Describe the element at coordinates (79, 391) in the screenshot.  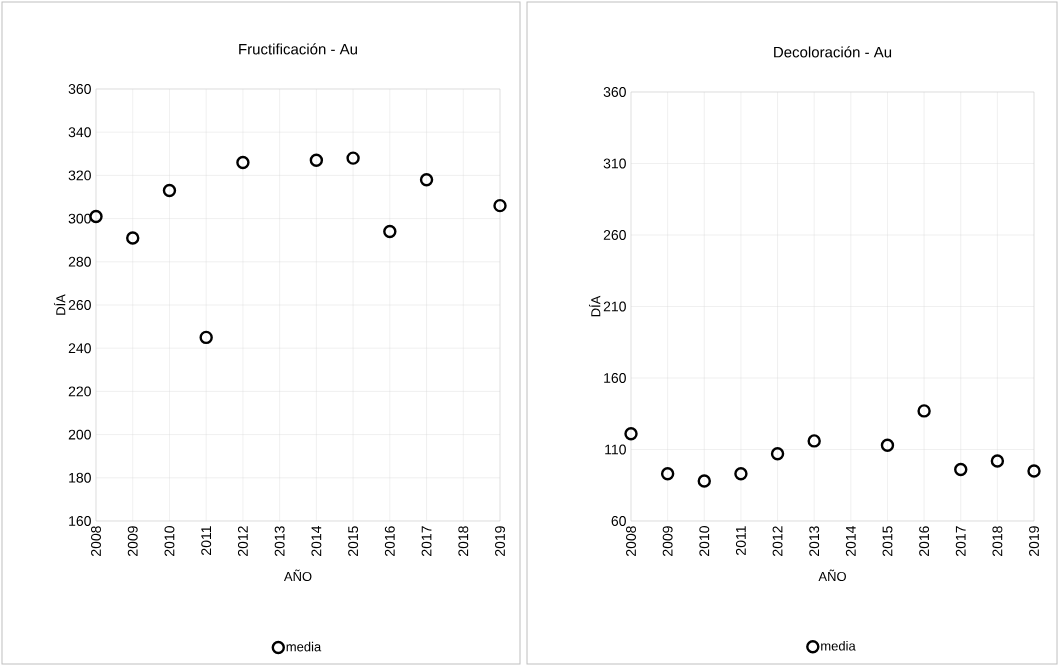
I see `y-tick-label: 220` at that location.